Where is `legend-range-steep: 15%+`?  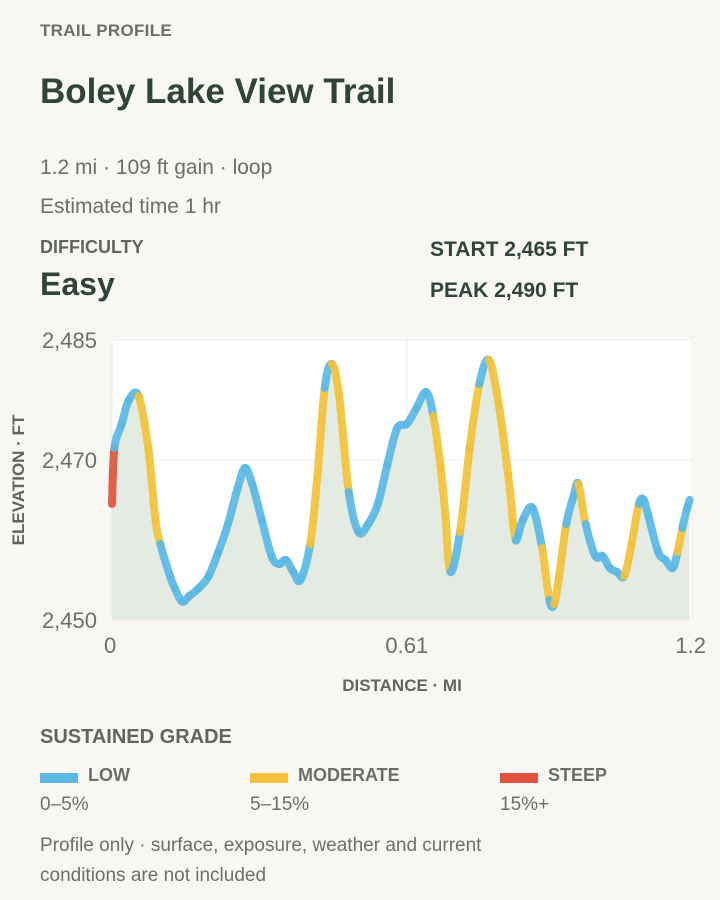 legend-range-steep: 15%+ is located at coordinates (525, 804).